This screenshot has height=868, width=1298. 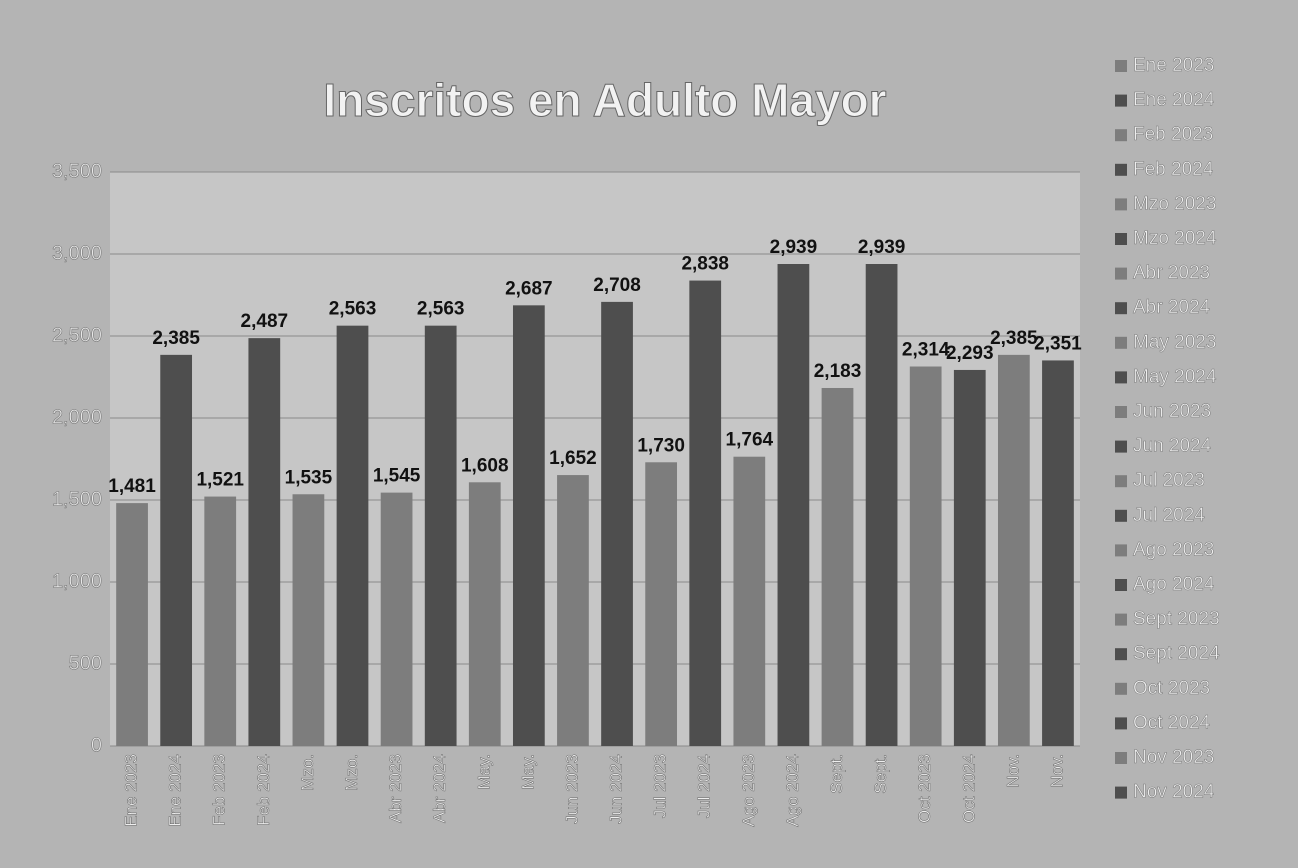 What do you see at coordinates (132, 486) in the screenshot?
I see `value-label: 1,481` at bounding box center [132, 486].